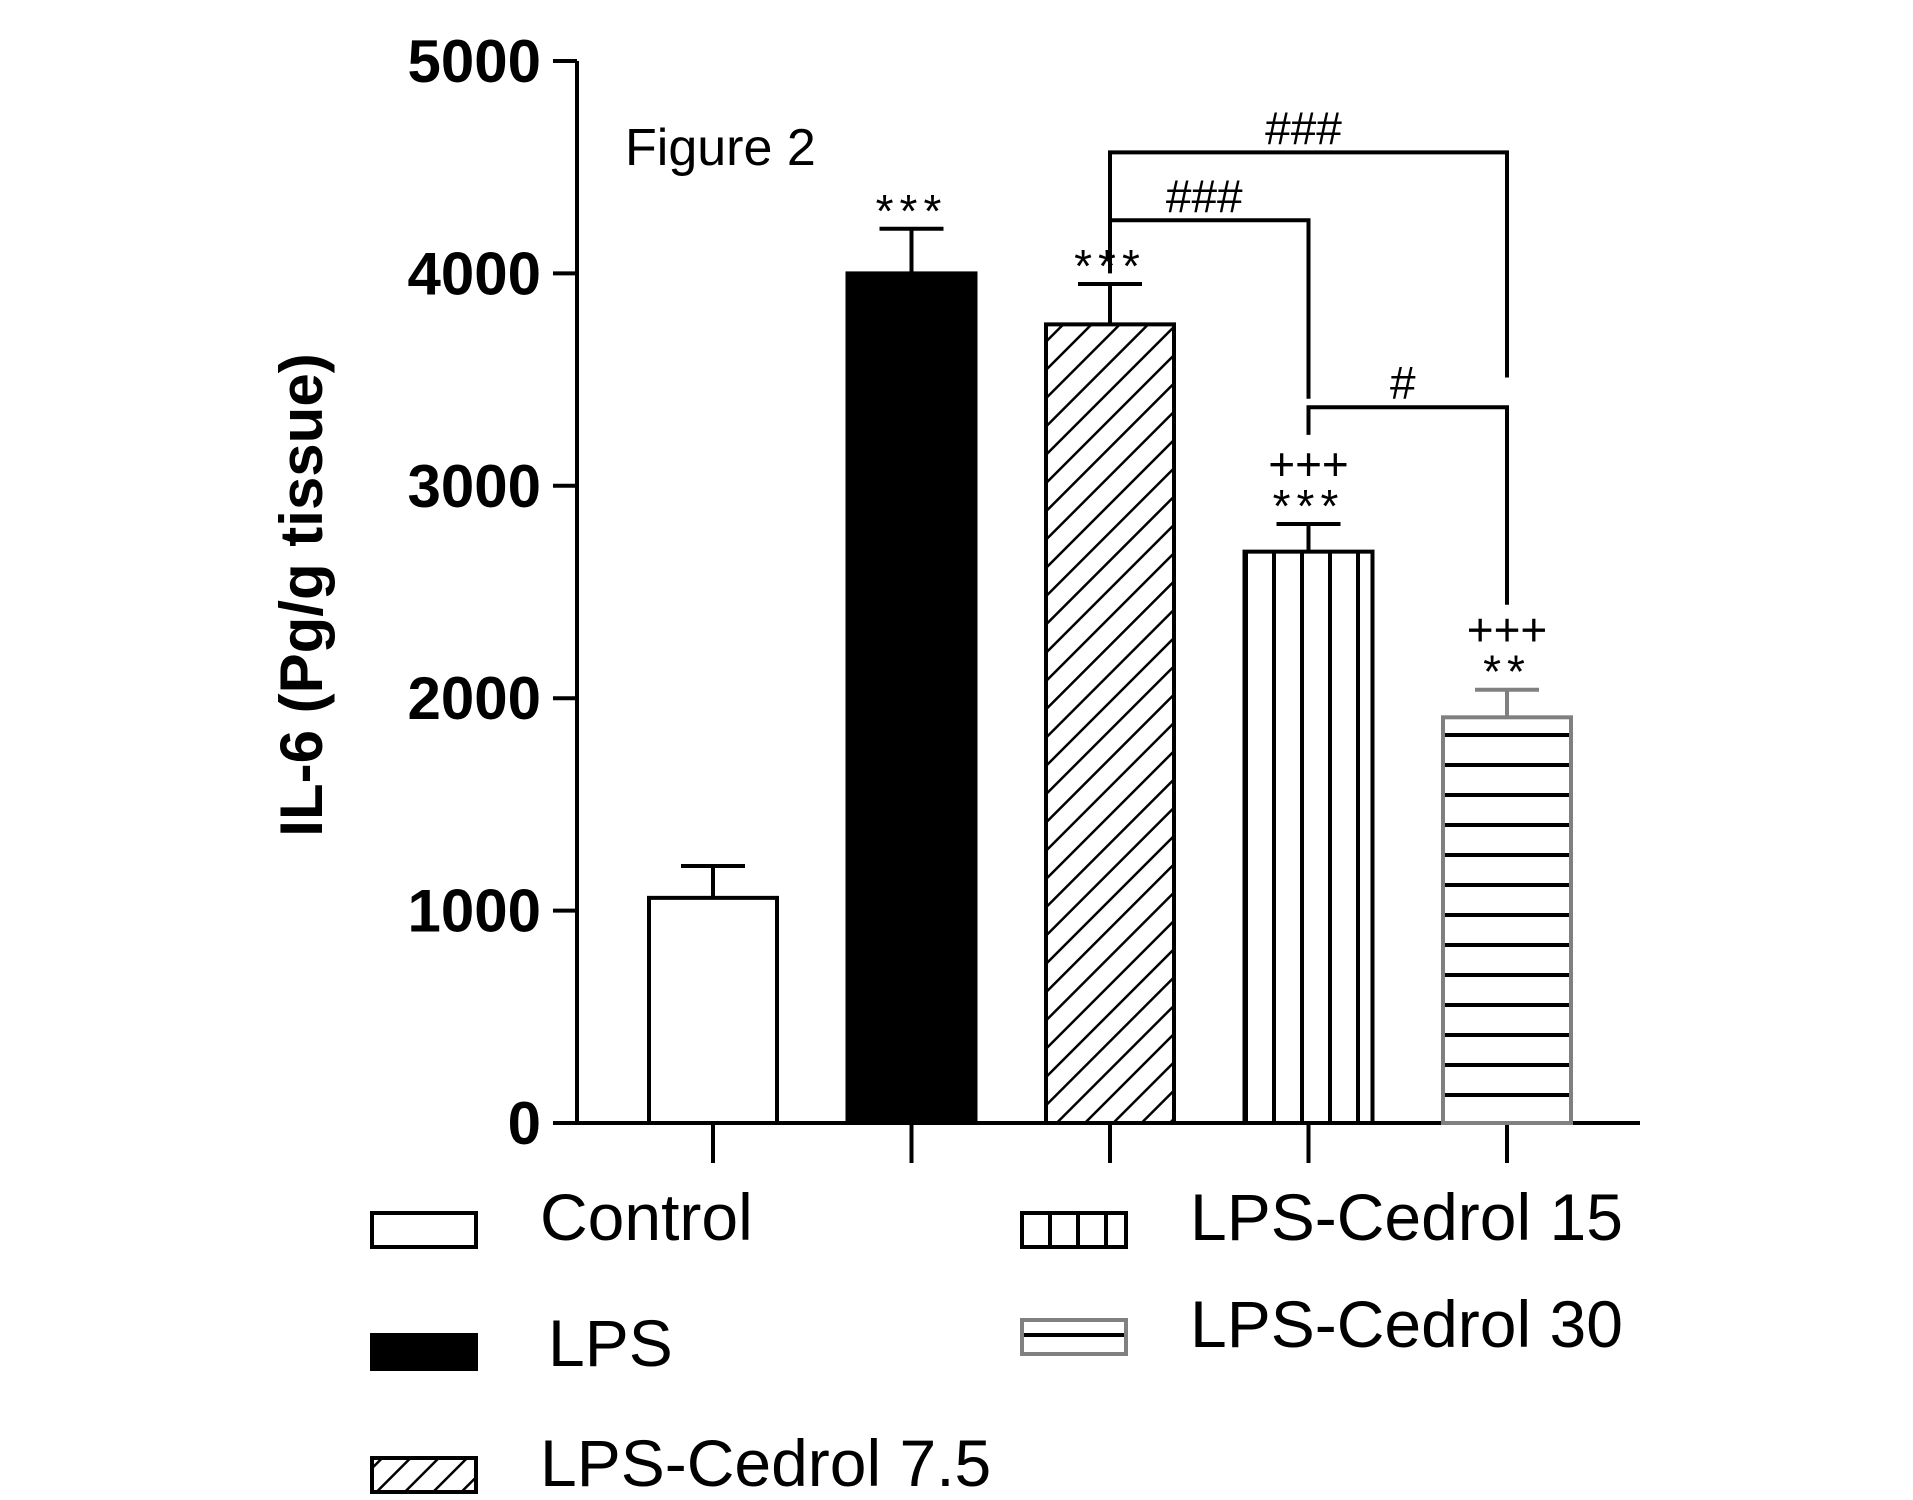 The width and height of the screenshot is (1913, 1500). Describe the element at coordinates (1403, 383) in the screenshot. I see `comparison-label: #` at that location.